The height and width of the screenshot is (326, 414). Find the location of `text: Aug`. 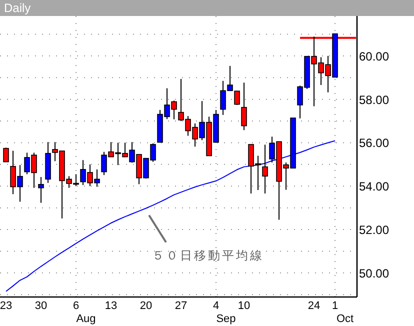

text: Aug is located at coordinates (86, 319).